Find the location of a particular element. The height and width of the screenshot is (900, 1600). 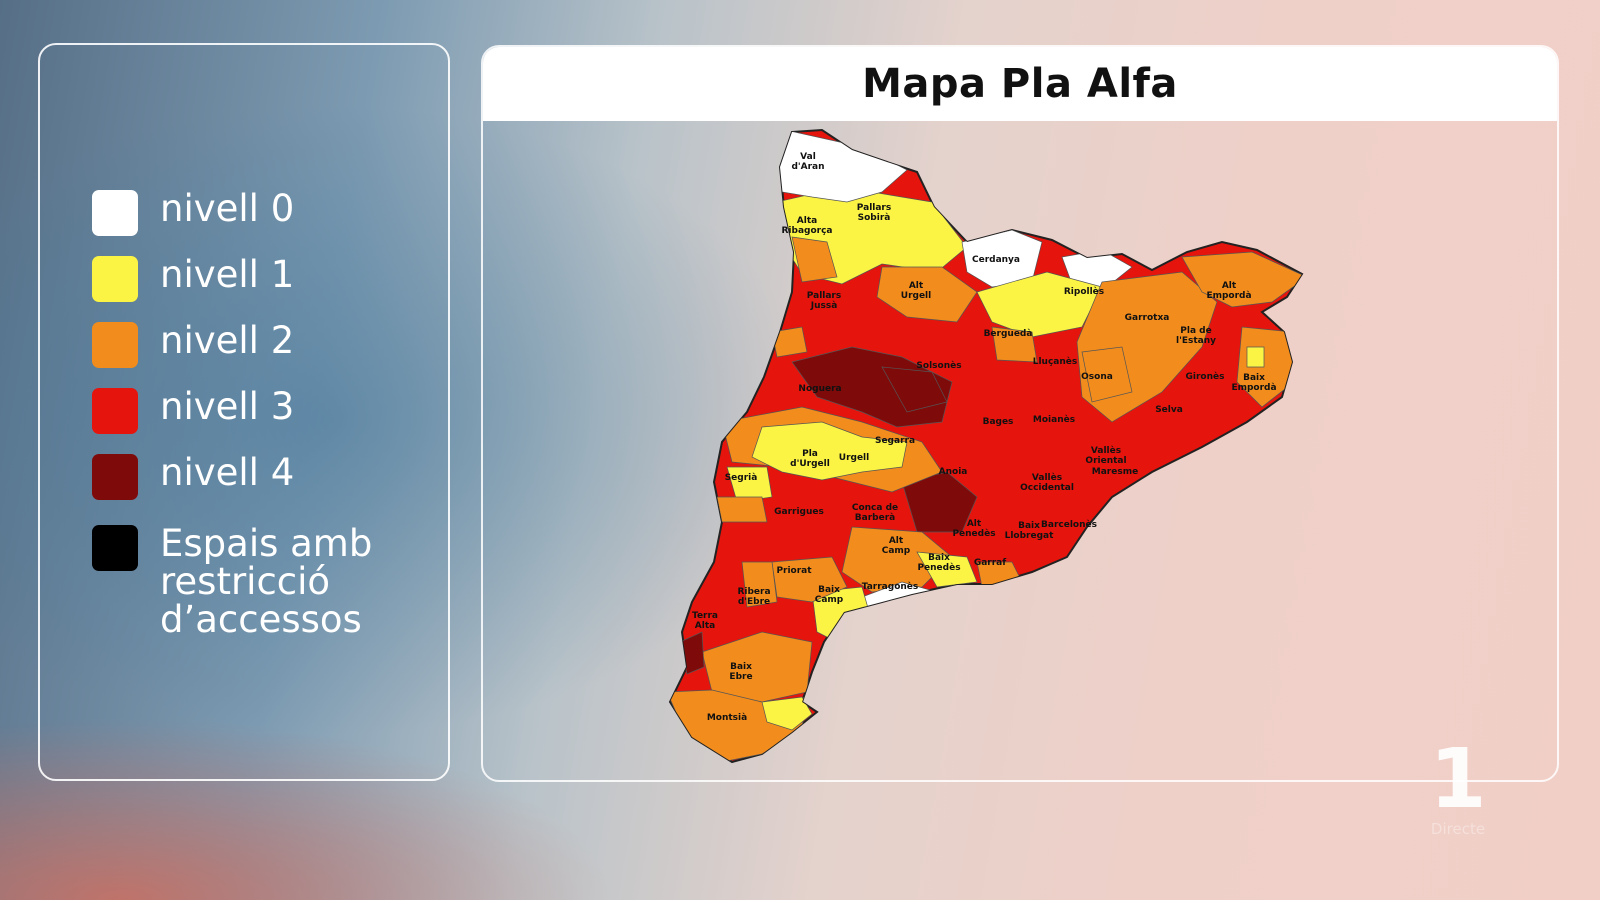

region-label: Alt Urgell is located at coordinates (916, 291).